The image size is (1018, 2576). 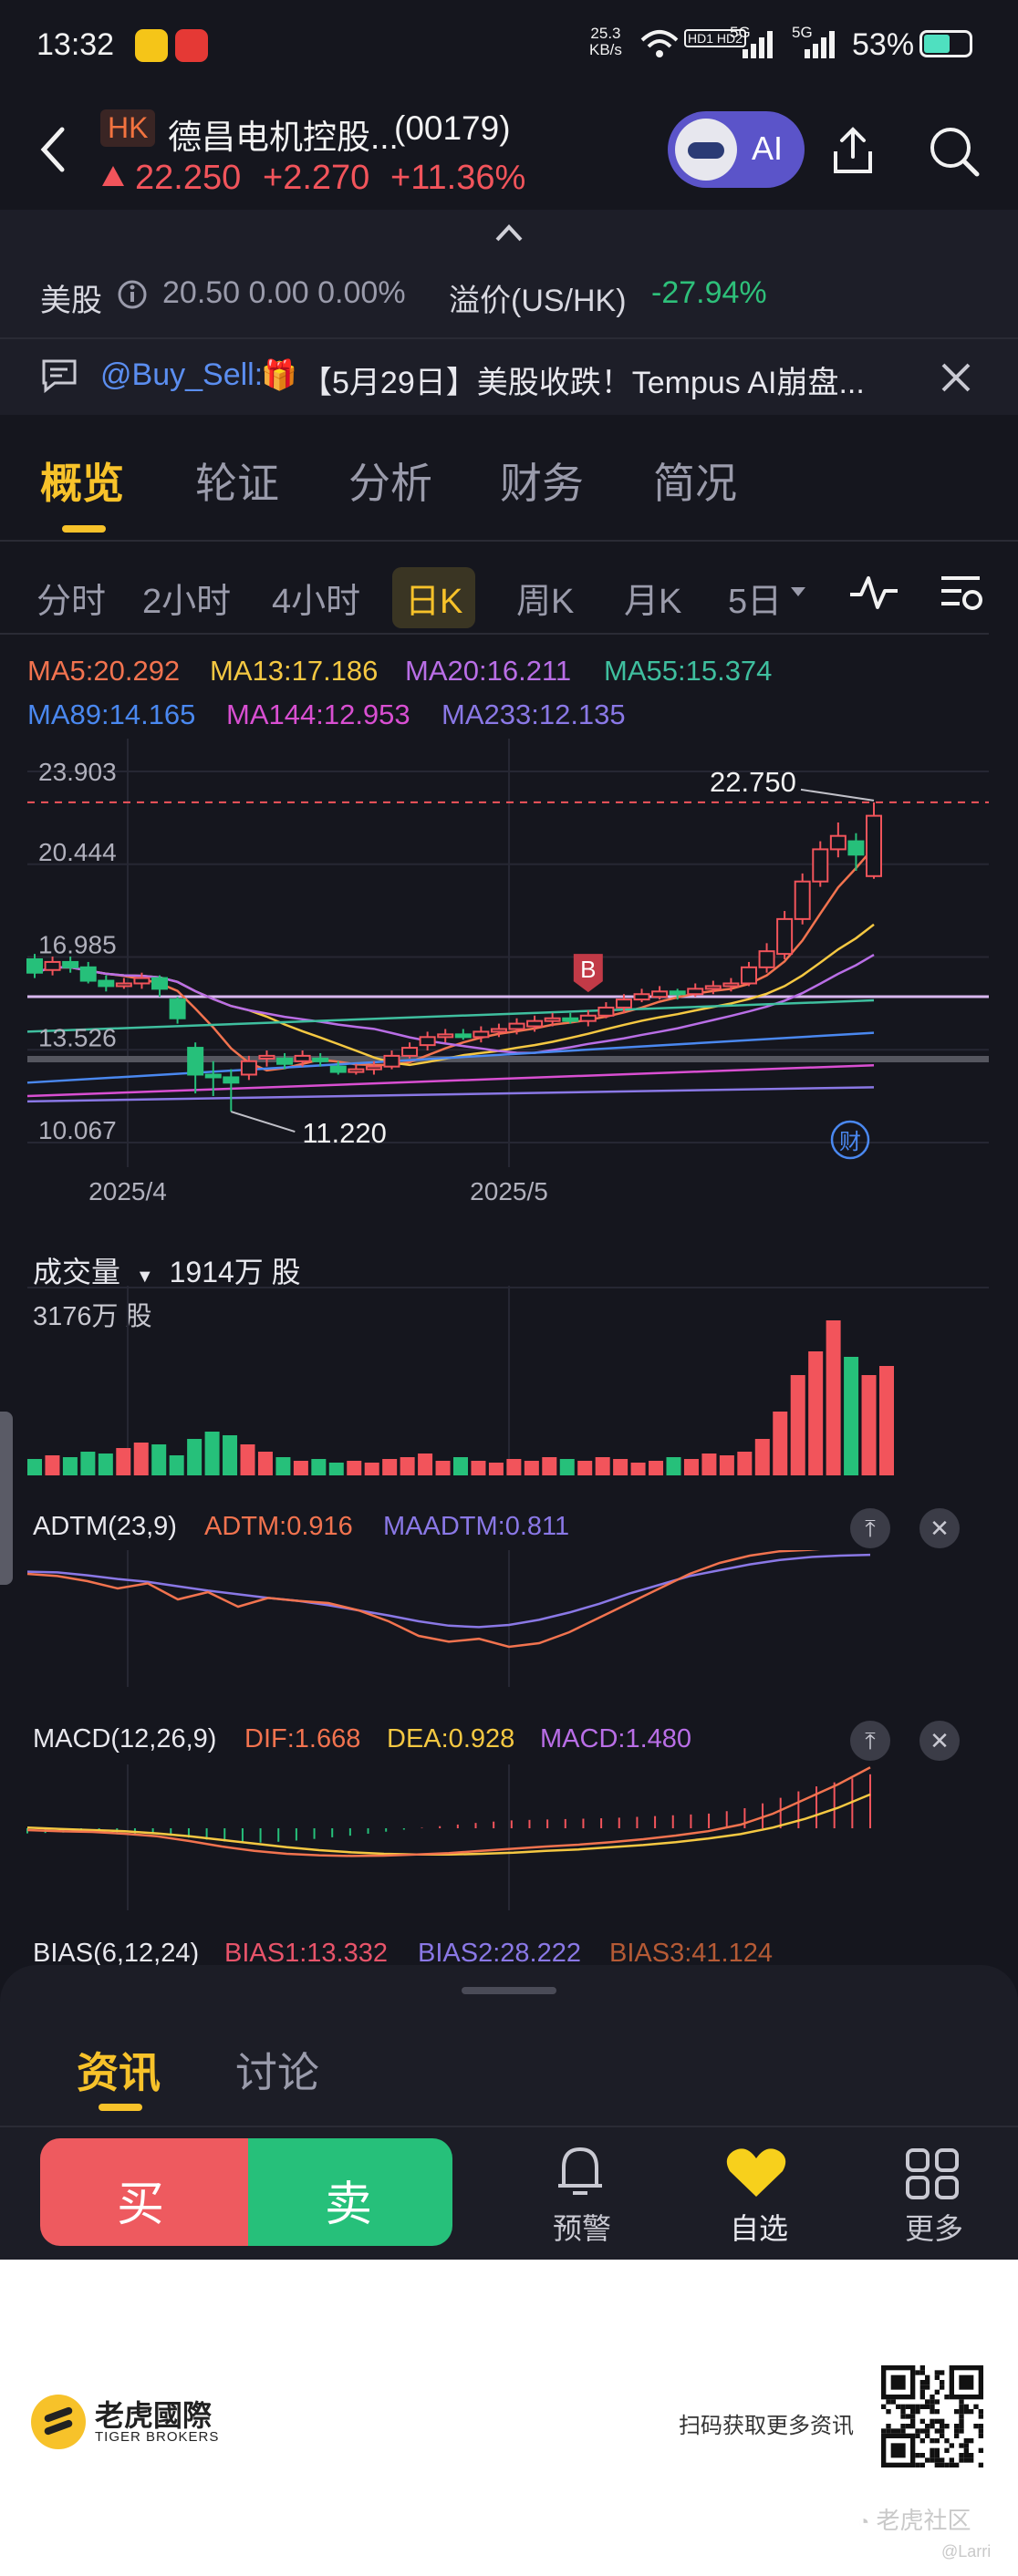 What do you see at coordinates (127, 1191) in the screenshot?
I see `x-axis-label: 2025/4` at bounding box center [127, 1191].